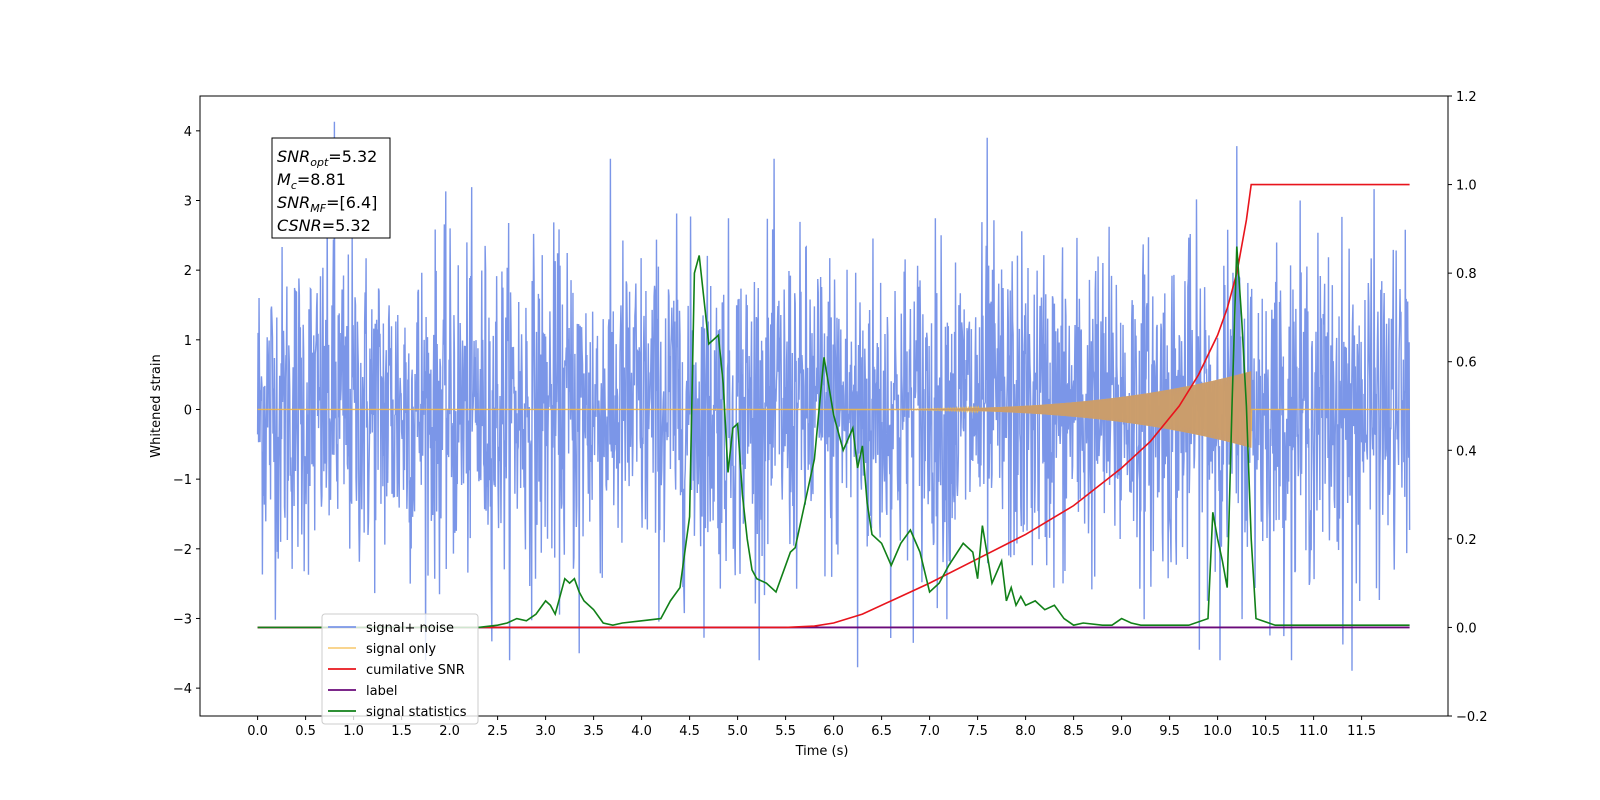 This screenshot has width=1600, height=800. I want to click on x-tick-label: 0.0, so click(257, 731).